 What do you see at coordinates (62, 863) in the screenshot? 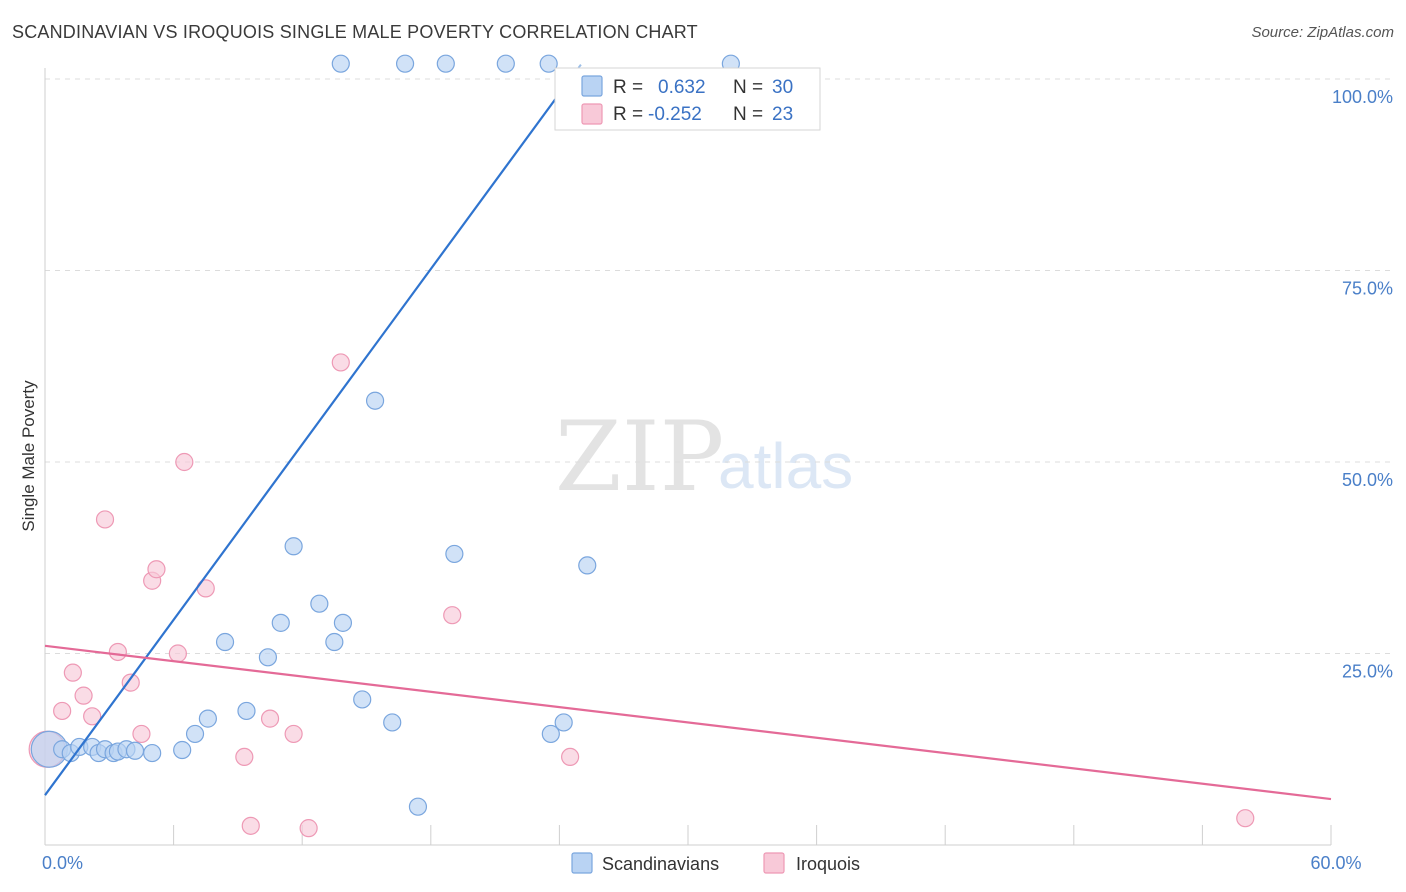
I see `x-tick-label: 0.0%` at bounding box center [62, 863].